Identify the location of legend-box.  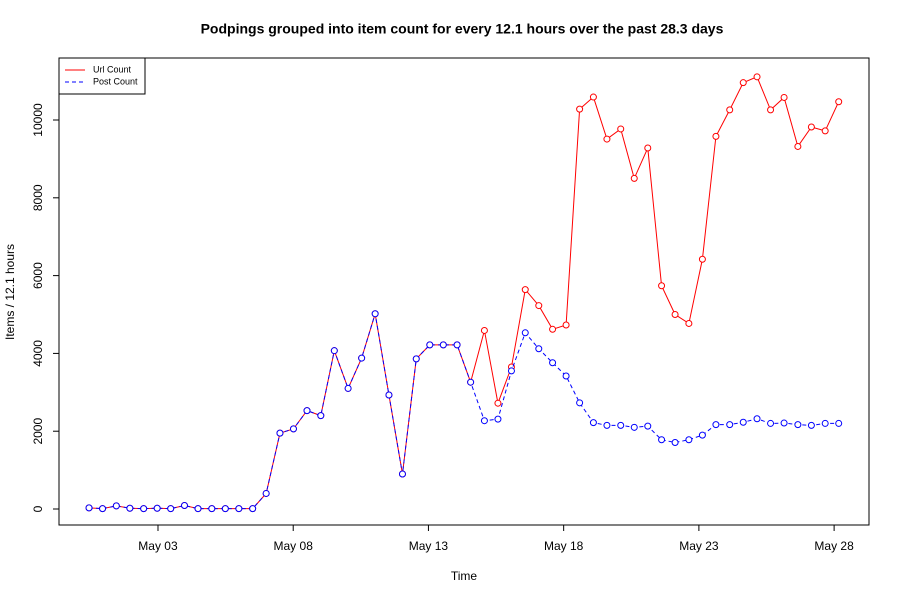
(102, 76).